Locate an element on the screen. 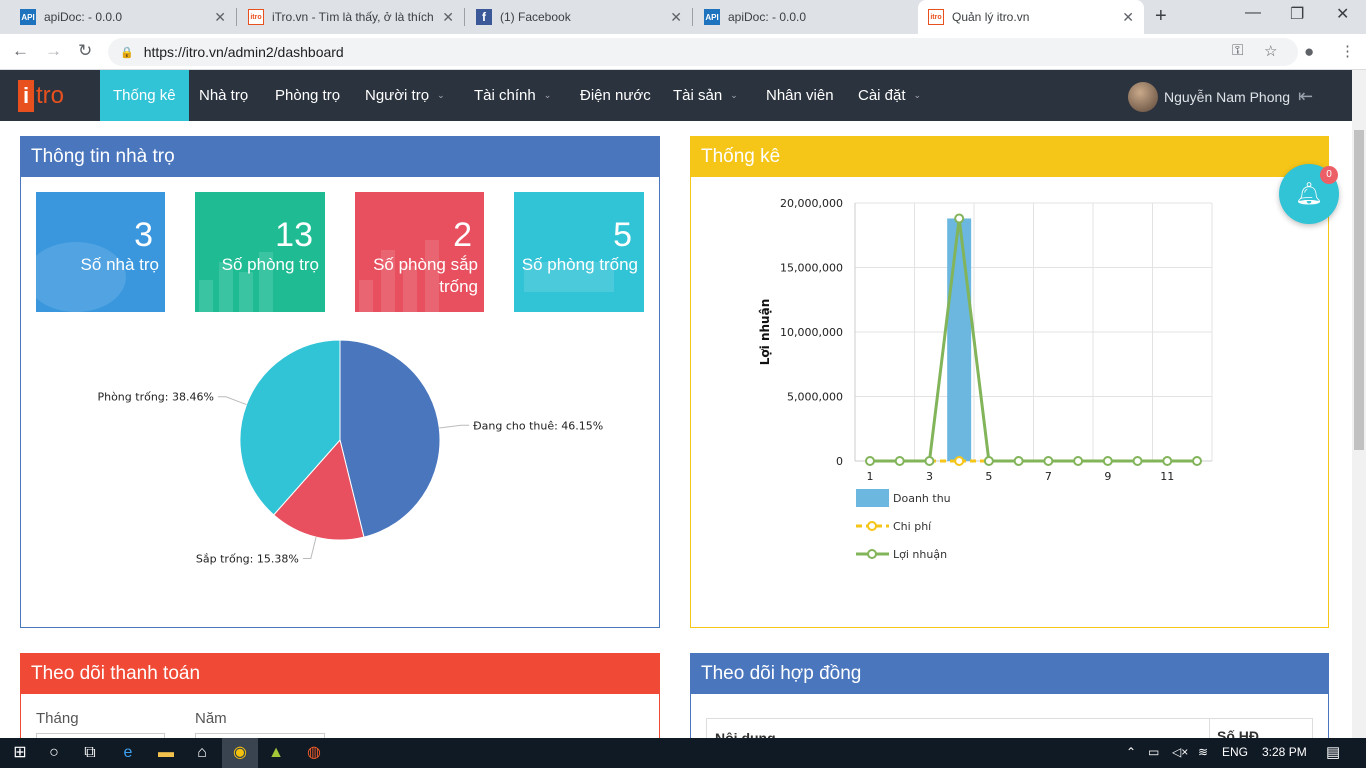 The width and height of the screenshot is (1366, 768). avatar is located at coordinates (1143, 97).